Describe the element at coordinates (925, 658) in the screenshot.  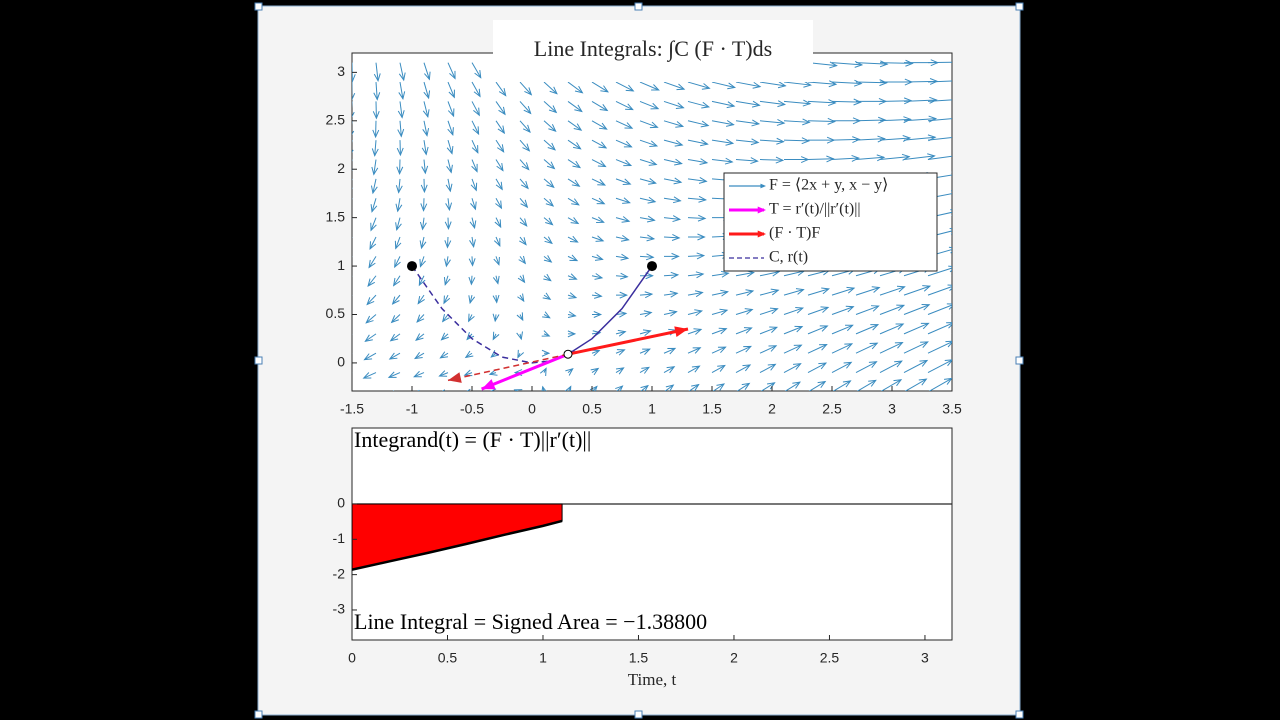
I see `x-tick-label: 3` at that location.